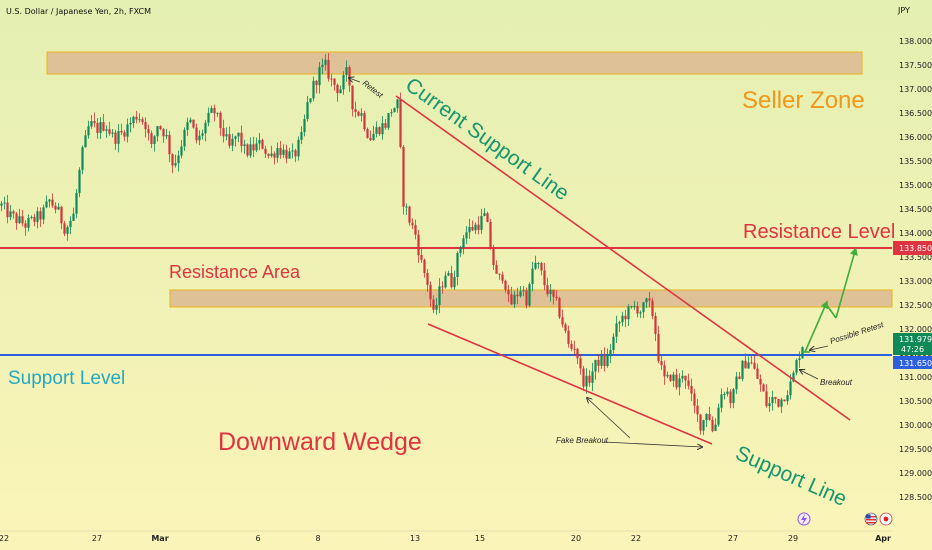  What do you see at coordinates (445, 538) in the screenshot?
I see `time-axis: 22 27 Mar 6 8 13 15 20 22 27 29 Apr` at bounding box center [445, 538].